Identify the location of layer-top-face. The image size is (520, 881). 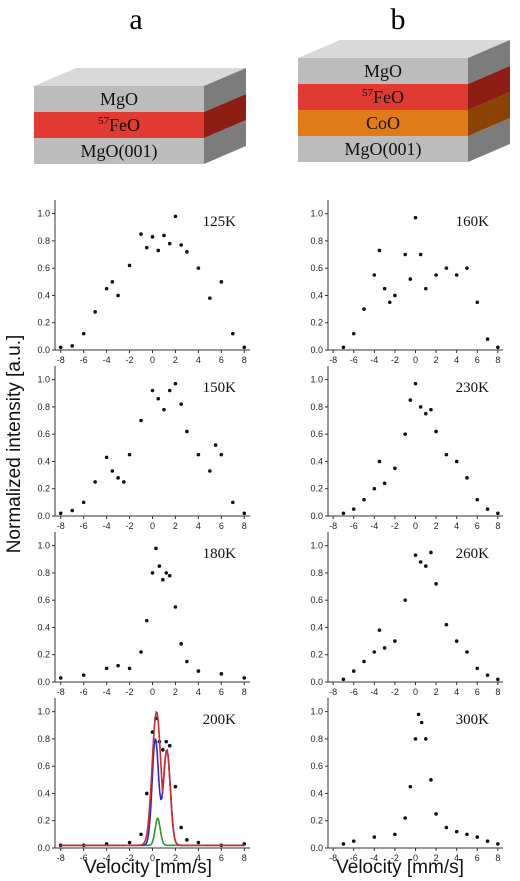
(140, 77).